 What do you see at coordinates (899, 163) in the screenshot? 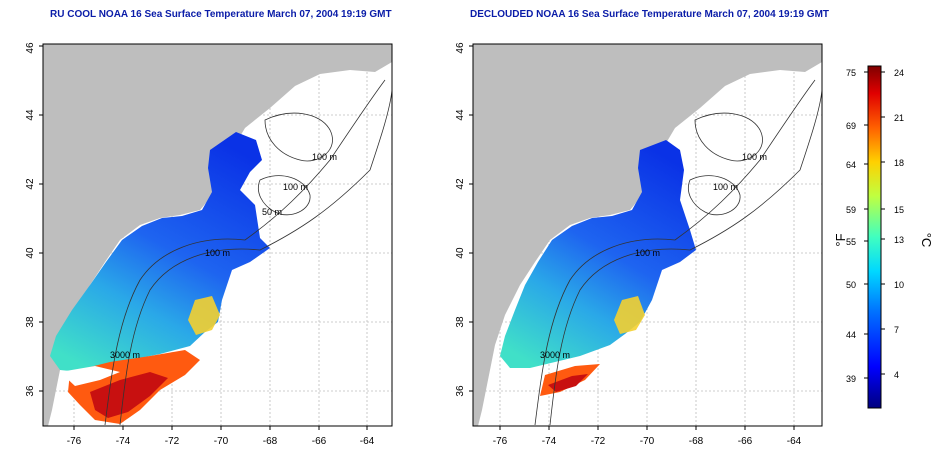
I see `celsius-tick-label: 18` at bounding box center [899, 163].